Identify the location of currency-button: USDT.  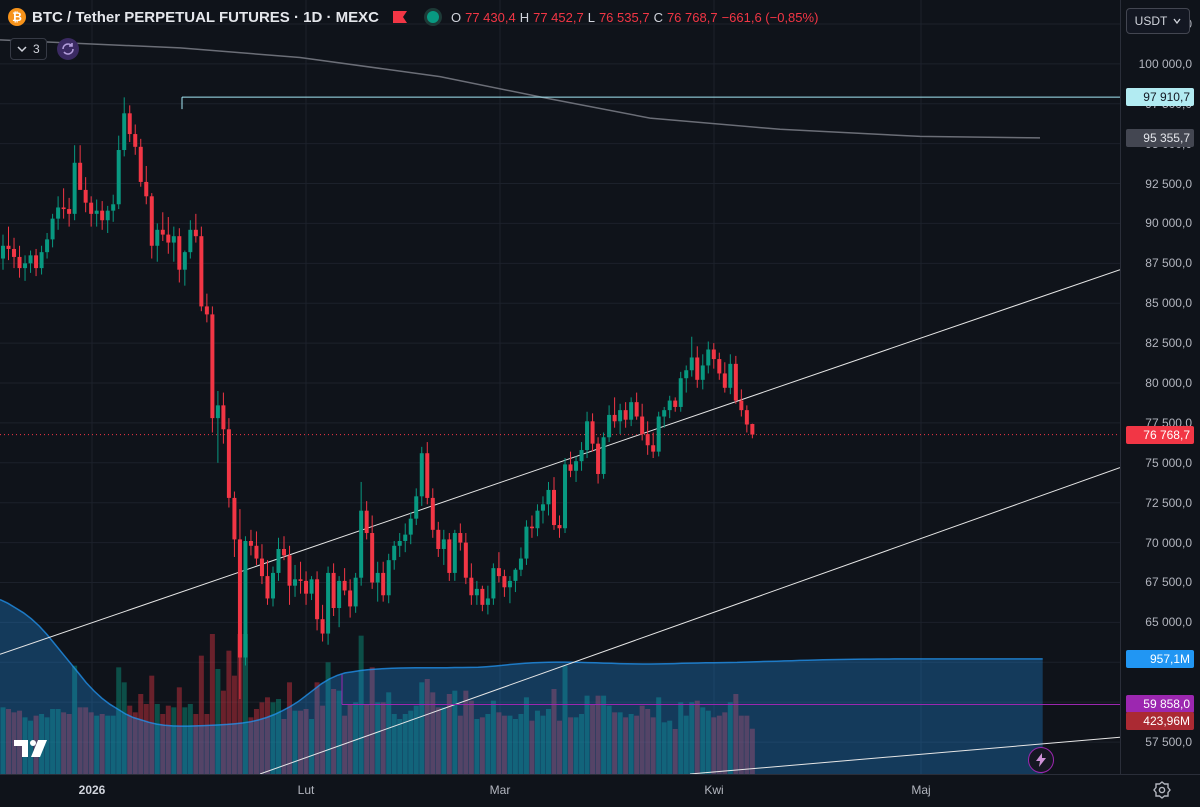
(1158, 21).